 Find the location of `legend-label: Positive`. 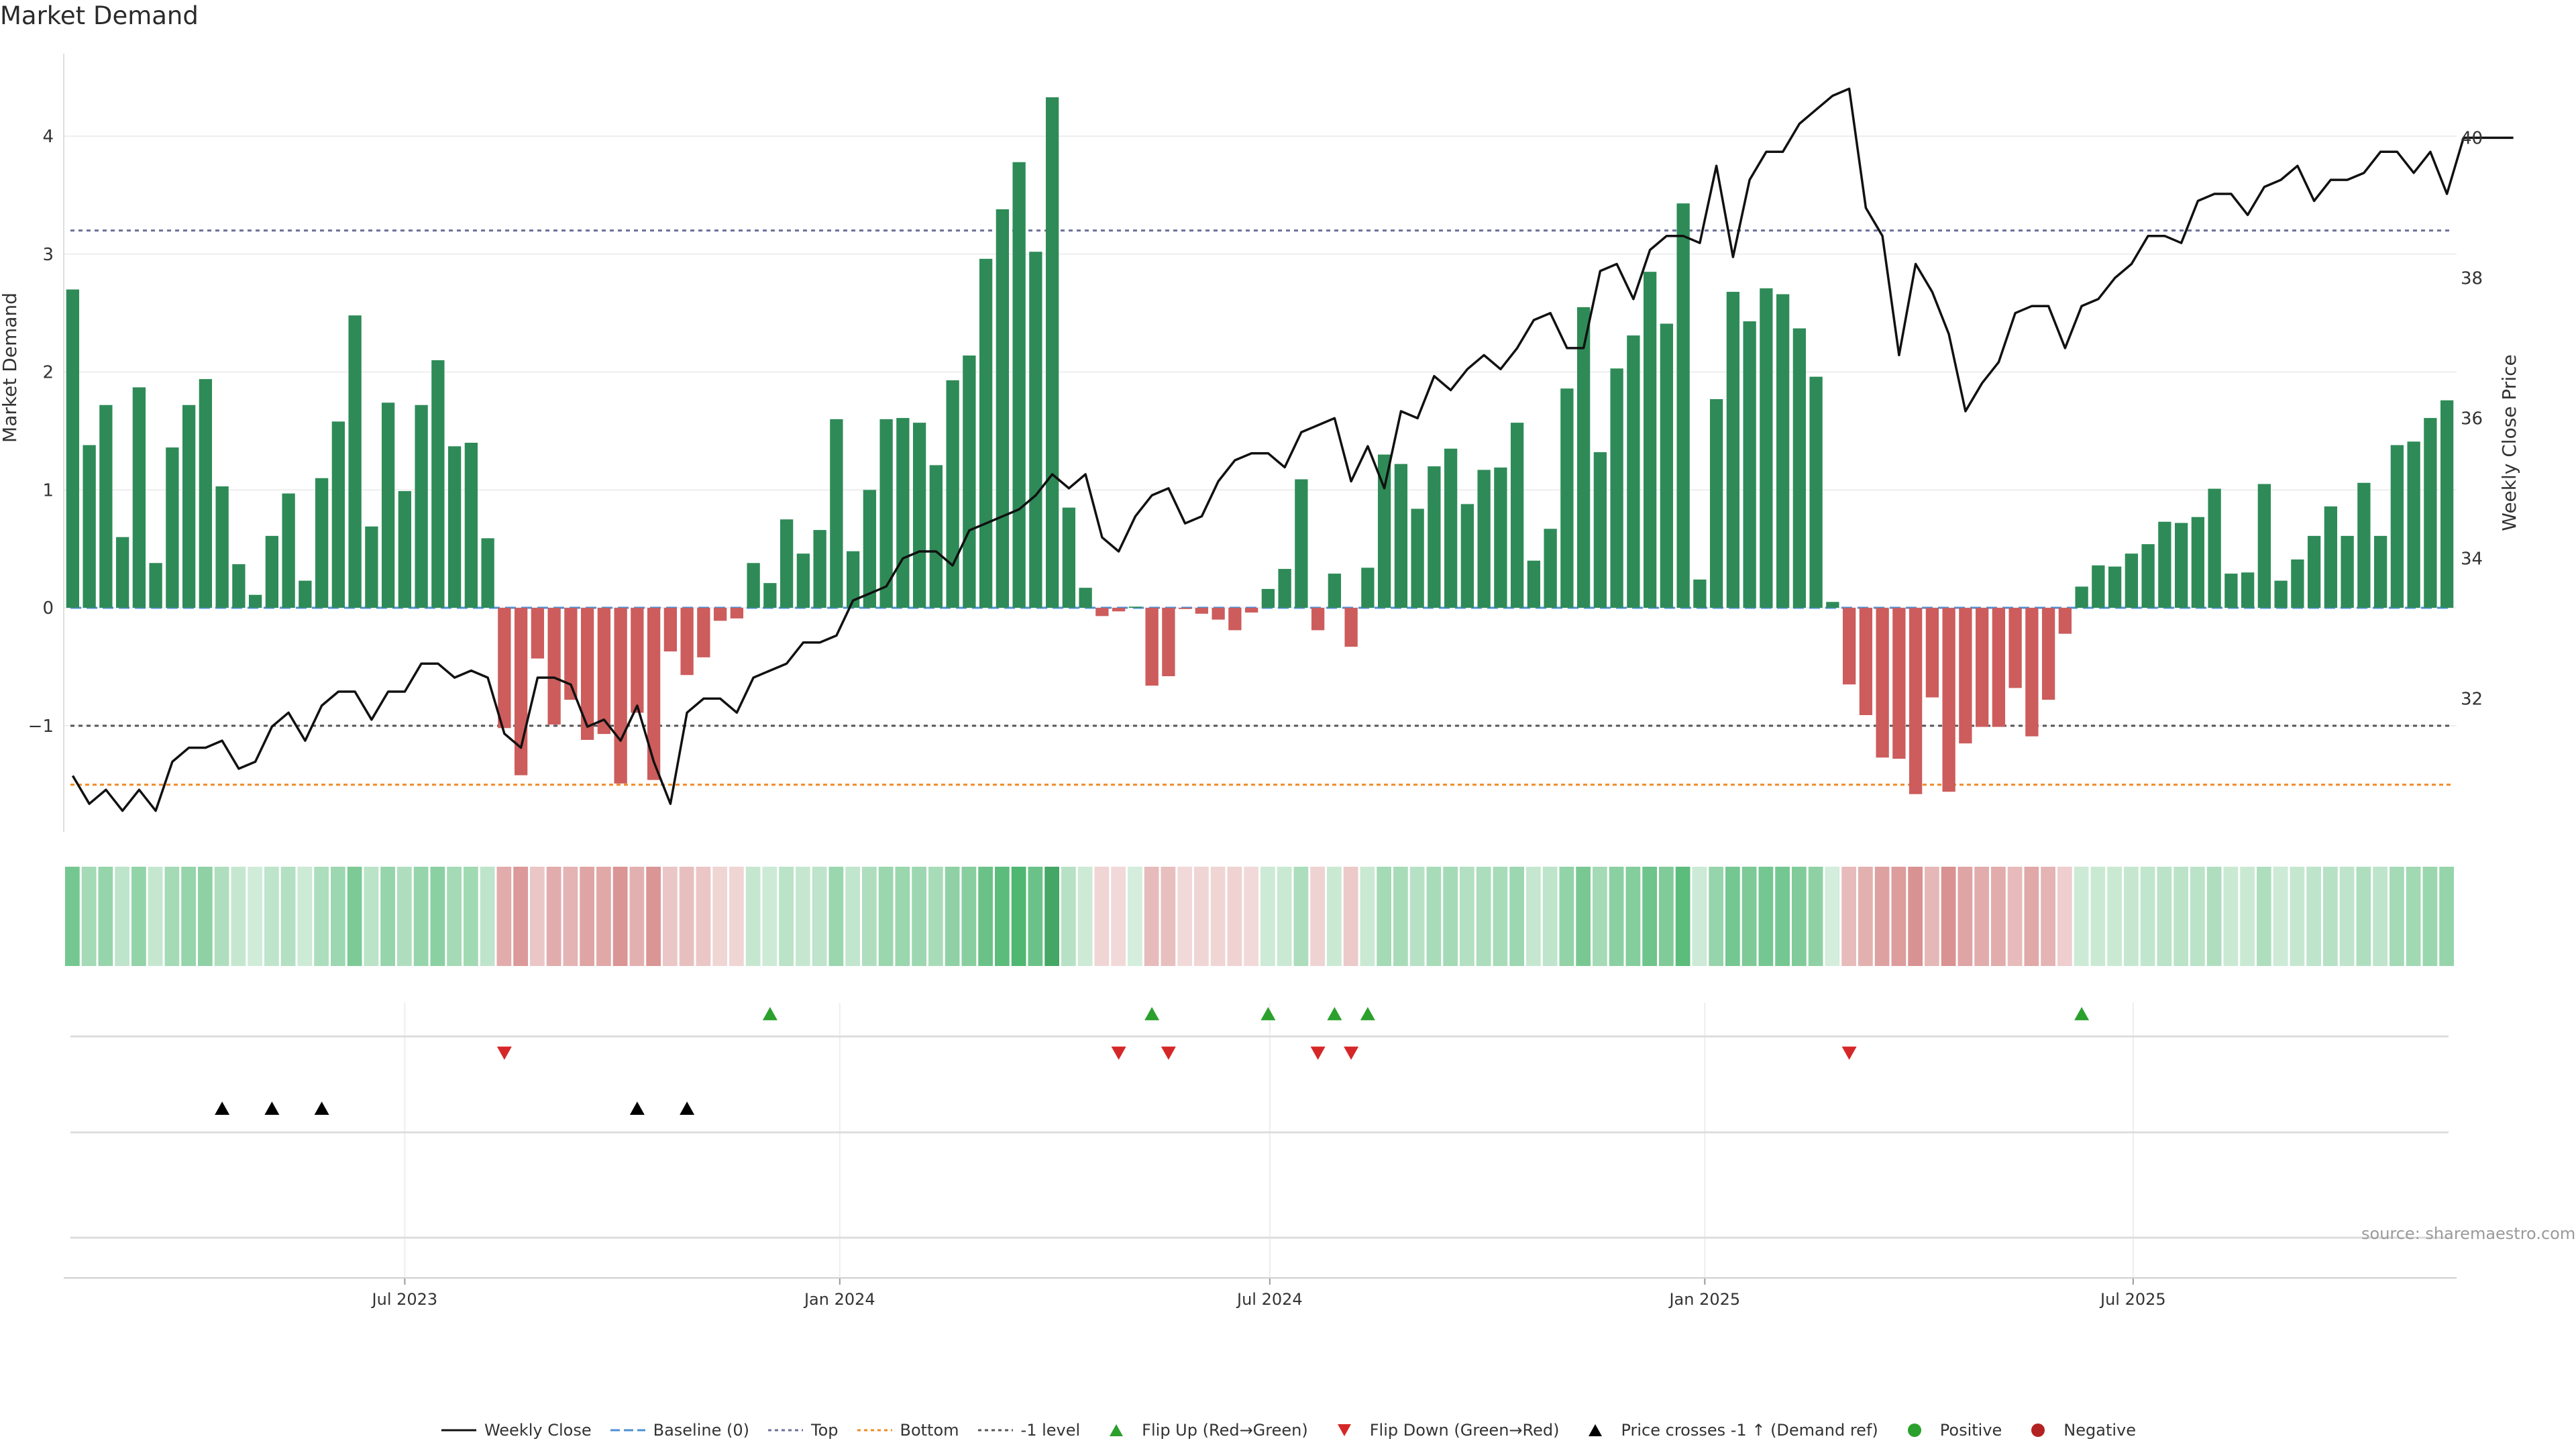

legend-label: Positive is located at coordinates (1970, 1430).